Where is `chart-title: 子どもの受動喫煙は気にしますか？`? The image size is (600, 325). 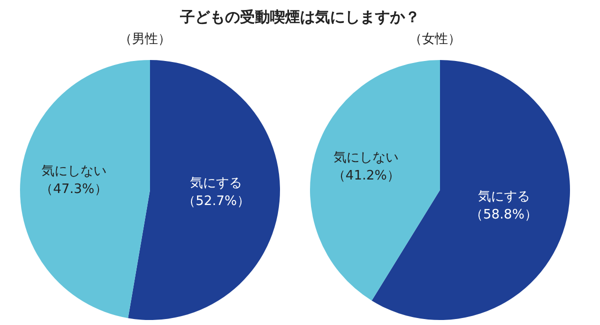 chart-title: 子どもの受動喫煙は気にしますか？ is located at coordinates (300, 17).